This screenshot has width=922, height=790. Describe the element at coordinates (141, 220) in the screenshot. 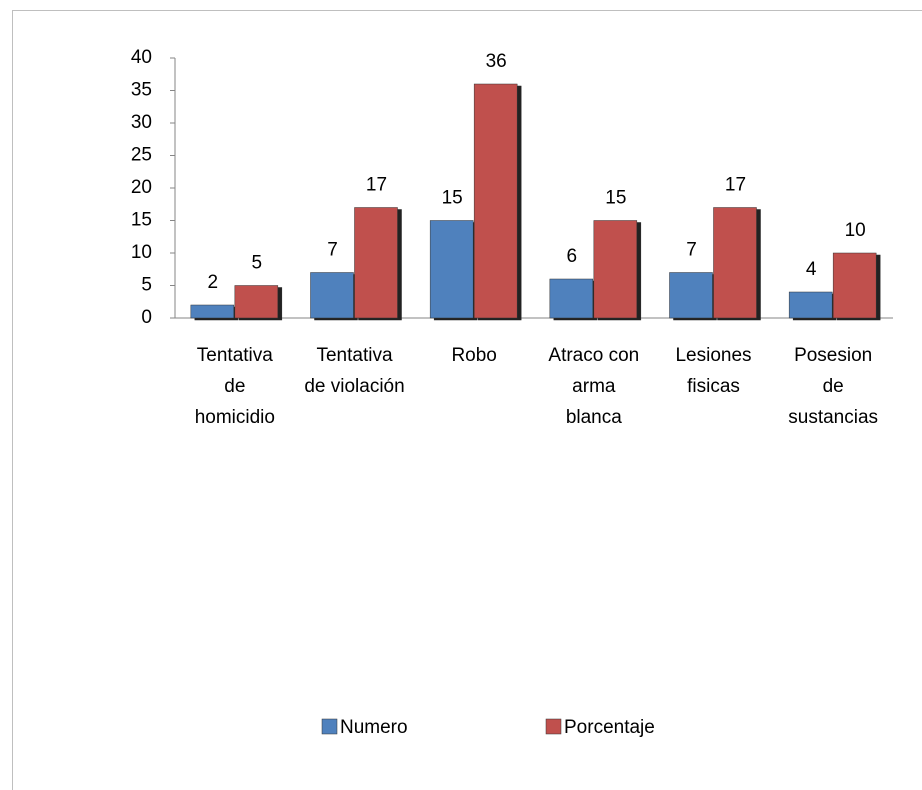

I see `y-tick-label: 15` at that location.